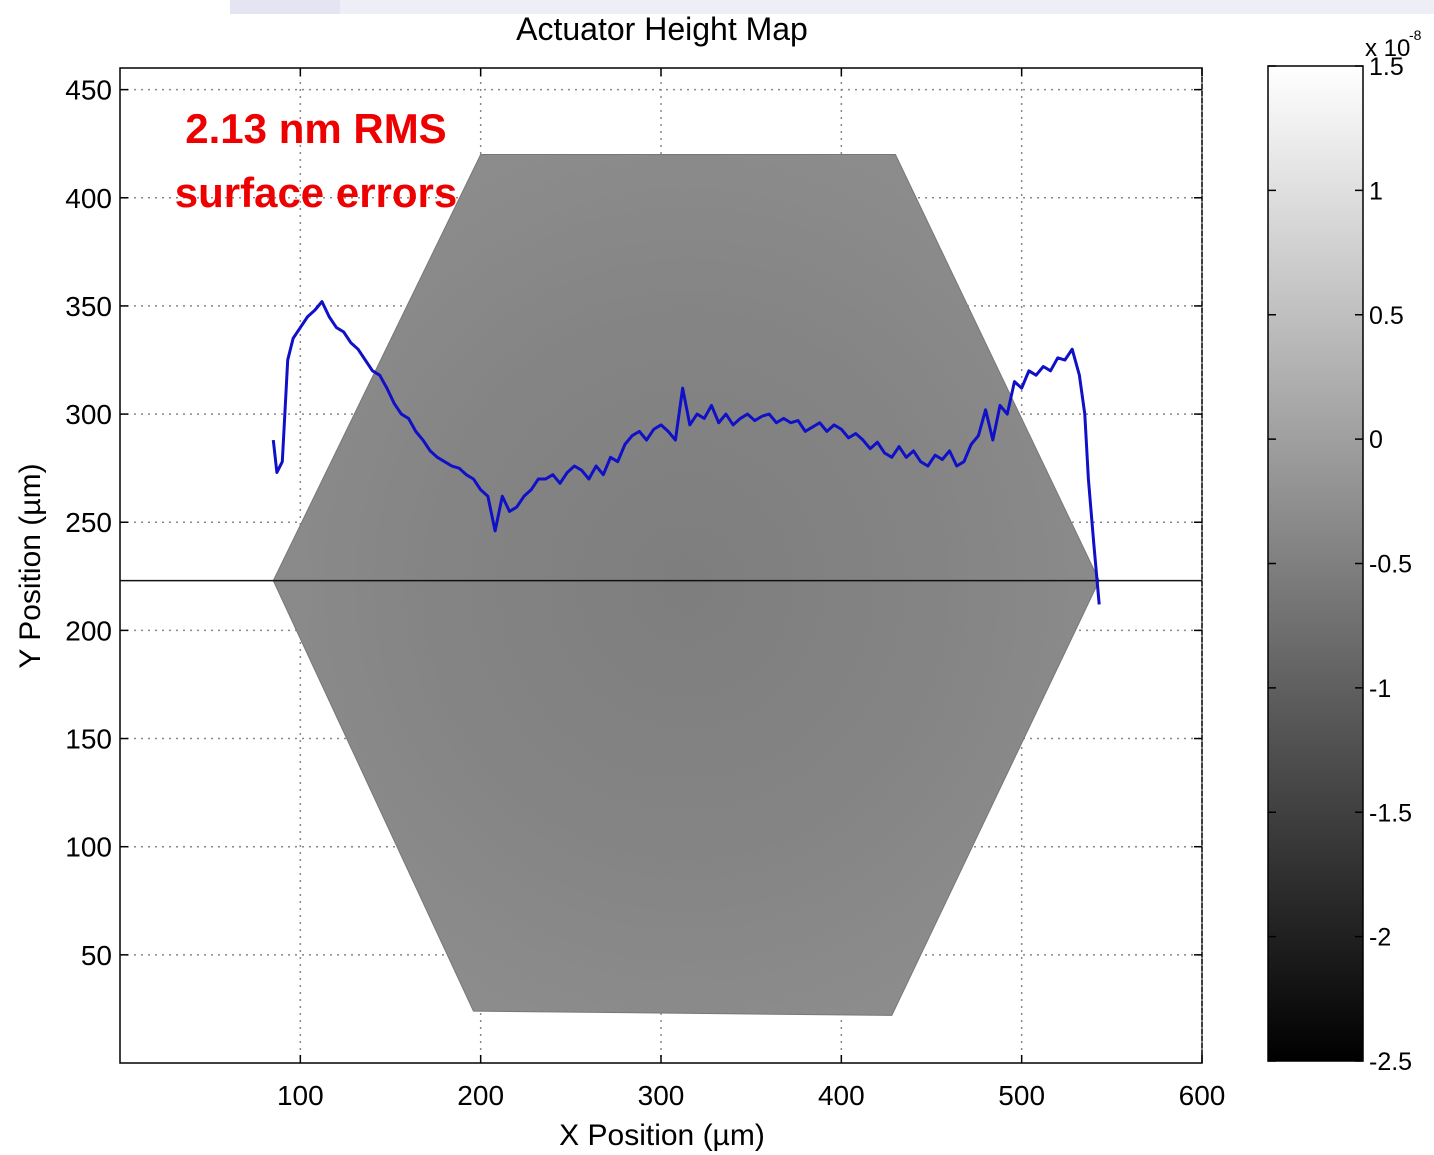 The width and height of the screenshot is (1434, 1155). Describe the element at coordinates (88, 630) in the screenshot. I see `y-tick-label: 200` at that location.